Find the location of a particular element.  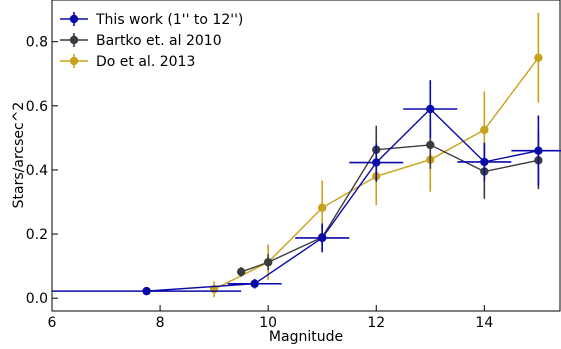

x-axis-label: Magnitude is located at coordinates (306, 337).